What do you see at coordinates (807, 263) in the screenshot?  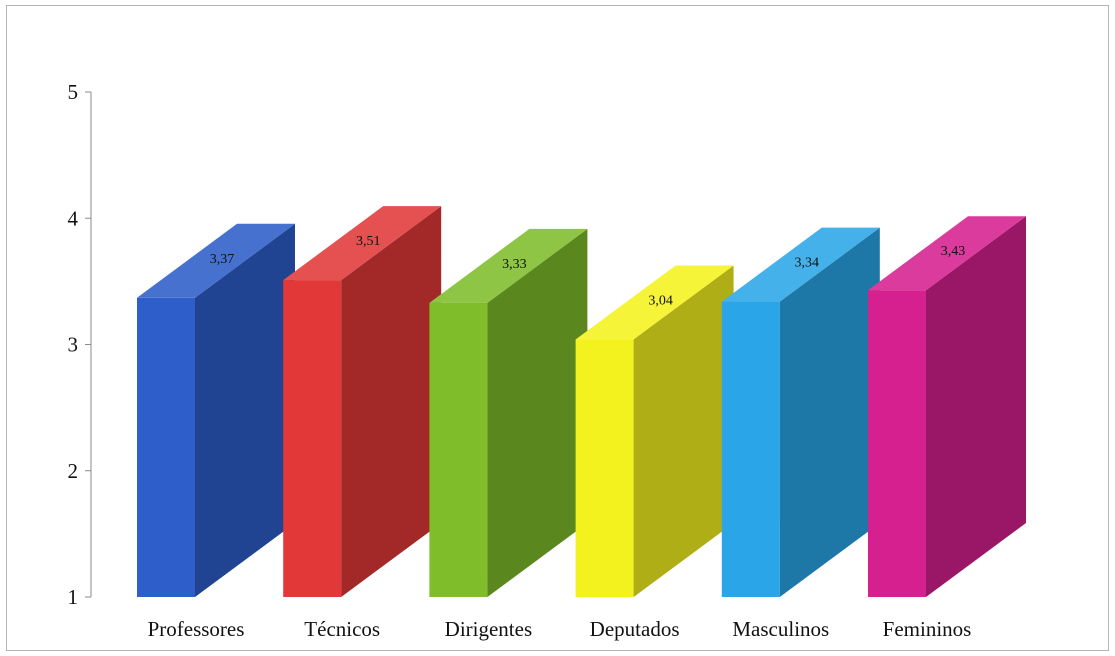 I see `bar-value-label: 3,34` at bounding box center [807, 263].